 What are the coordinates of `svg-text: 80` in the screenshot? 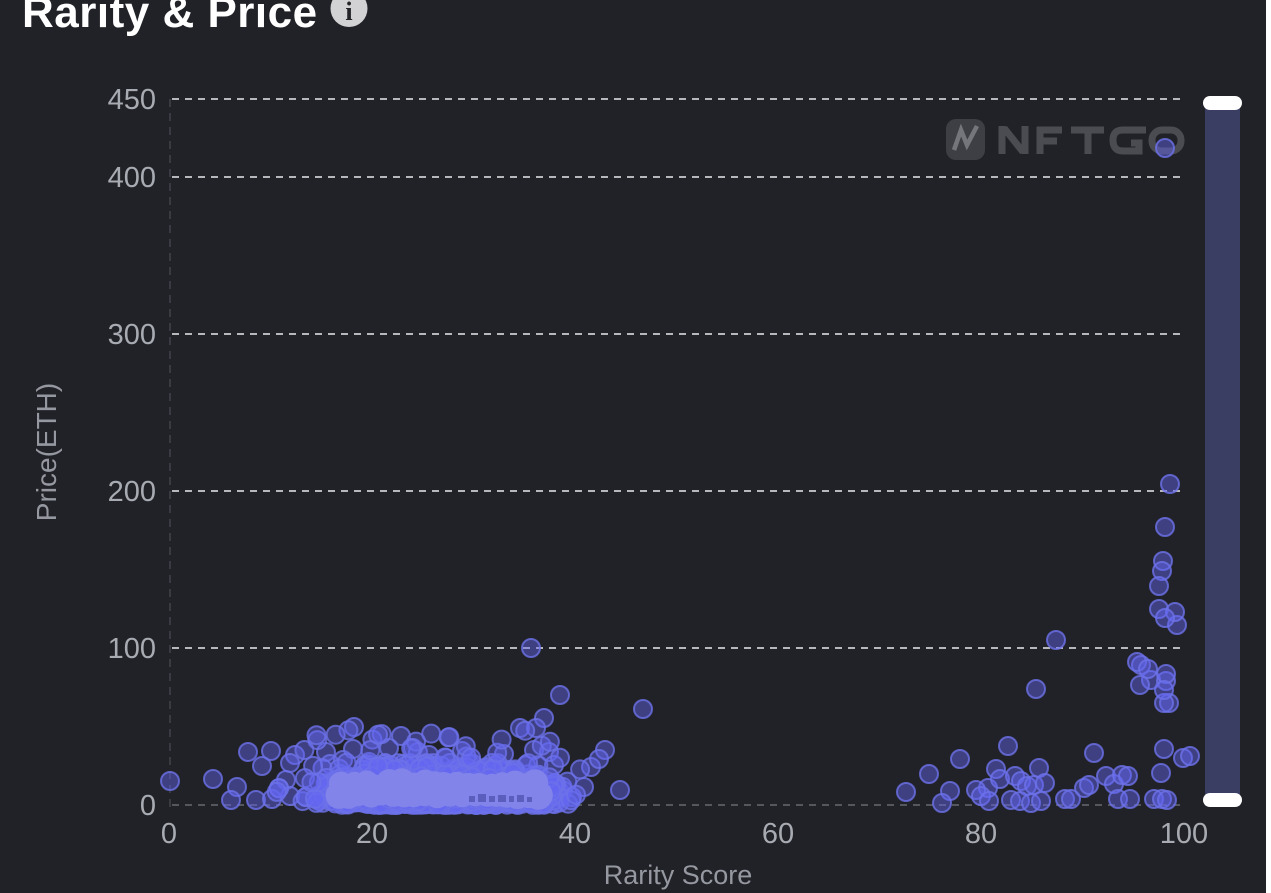 It's located at (981, 834).